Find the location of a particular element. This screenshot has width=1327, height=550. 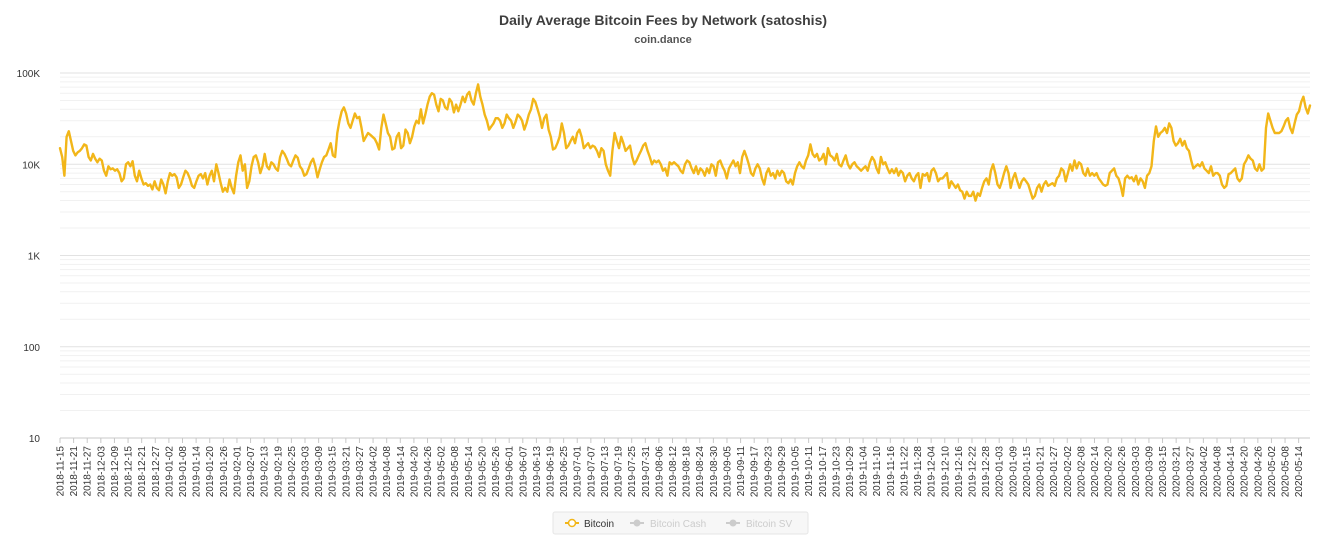

x-tick-label: 2019-01-20 is located at coordinates (210, 472).